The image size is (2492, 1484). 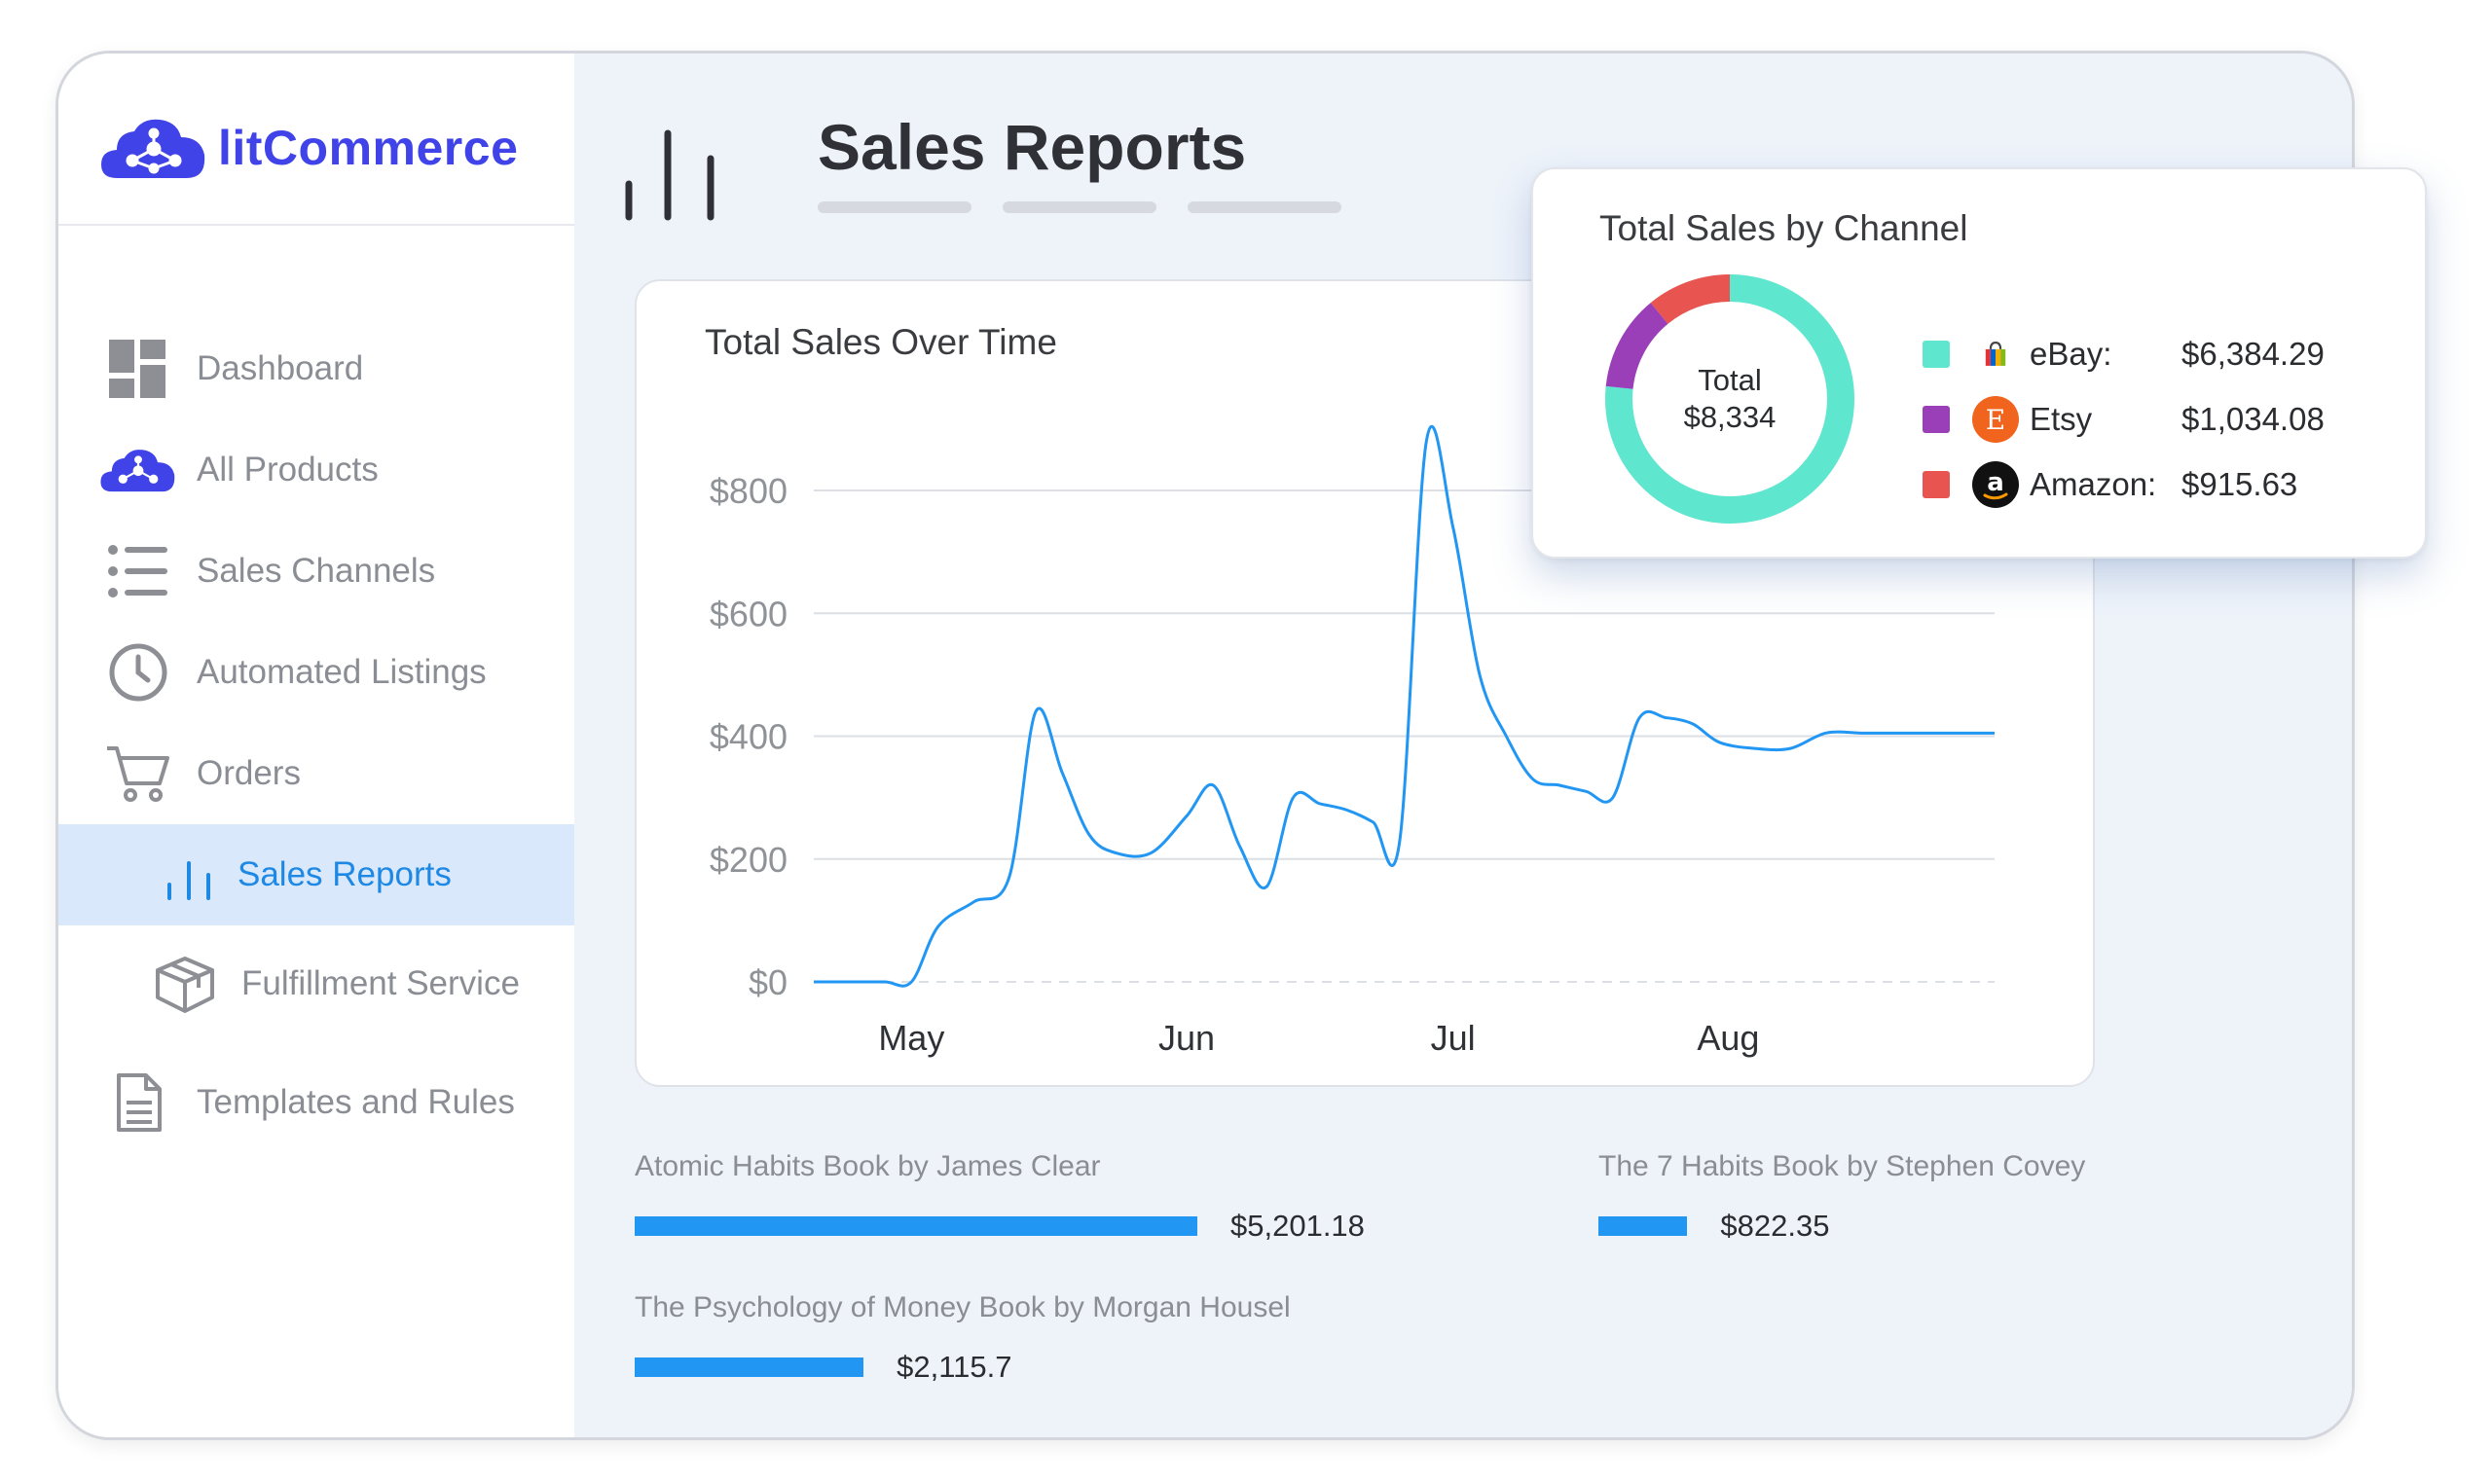 I want to click on sidebar-item-automated-listings: Automated Listings, so click(x=316, y=672).